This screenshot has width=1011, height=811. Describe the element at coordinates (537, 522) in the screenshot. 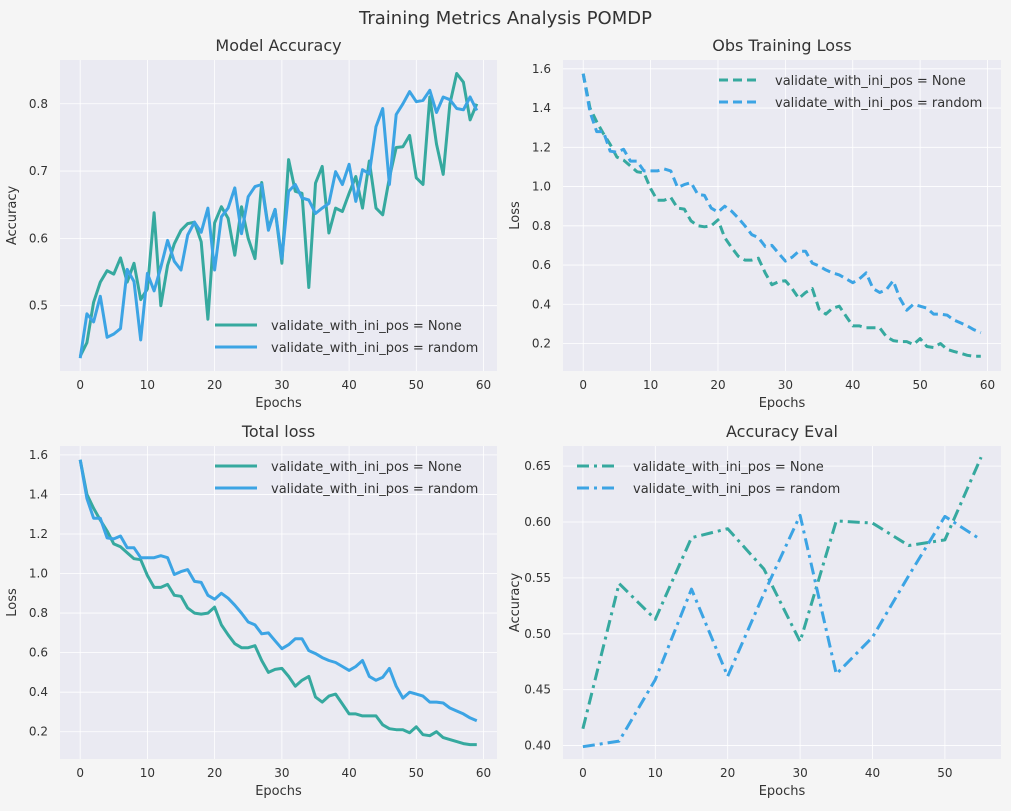

I see `y-tick-label: 0.60` at that location.